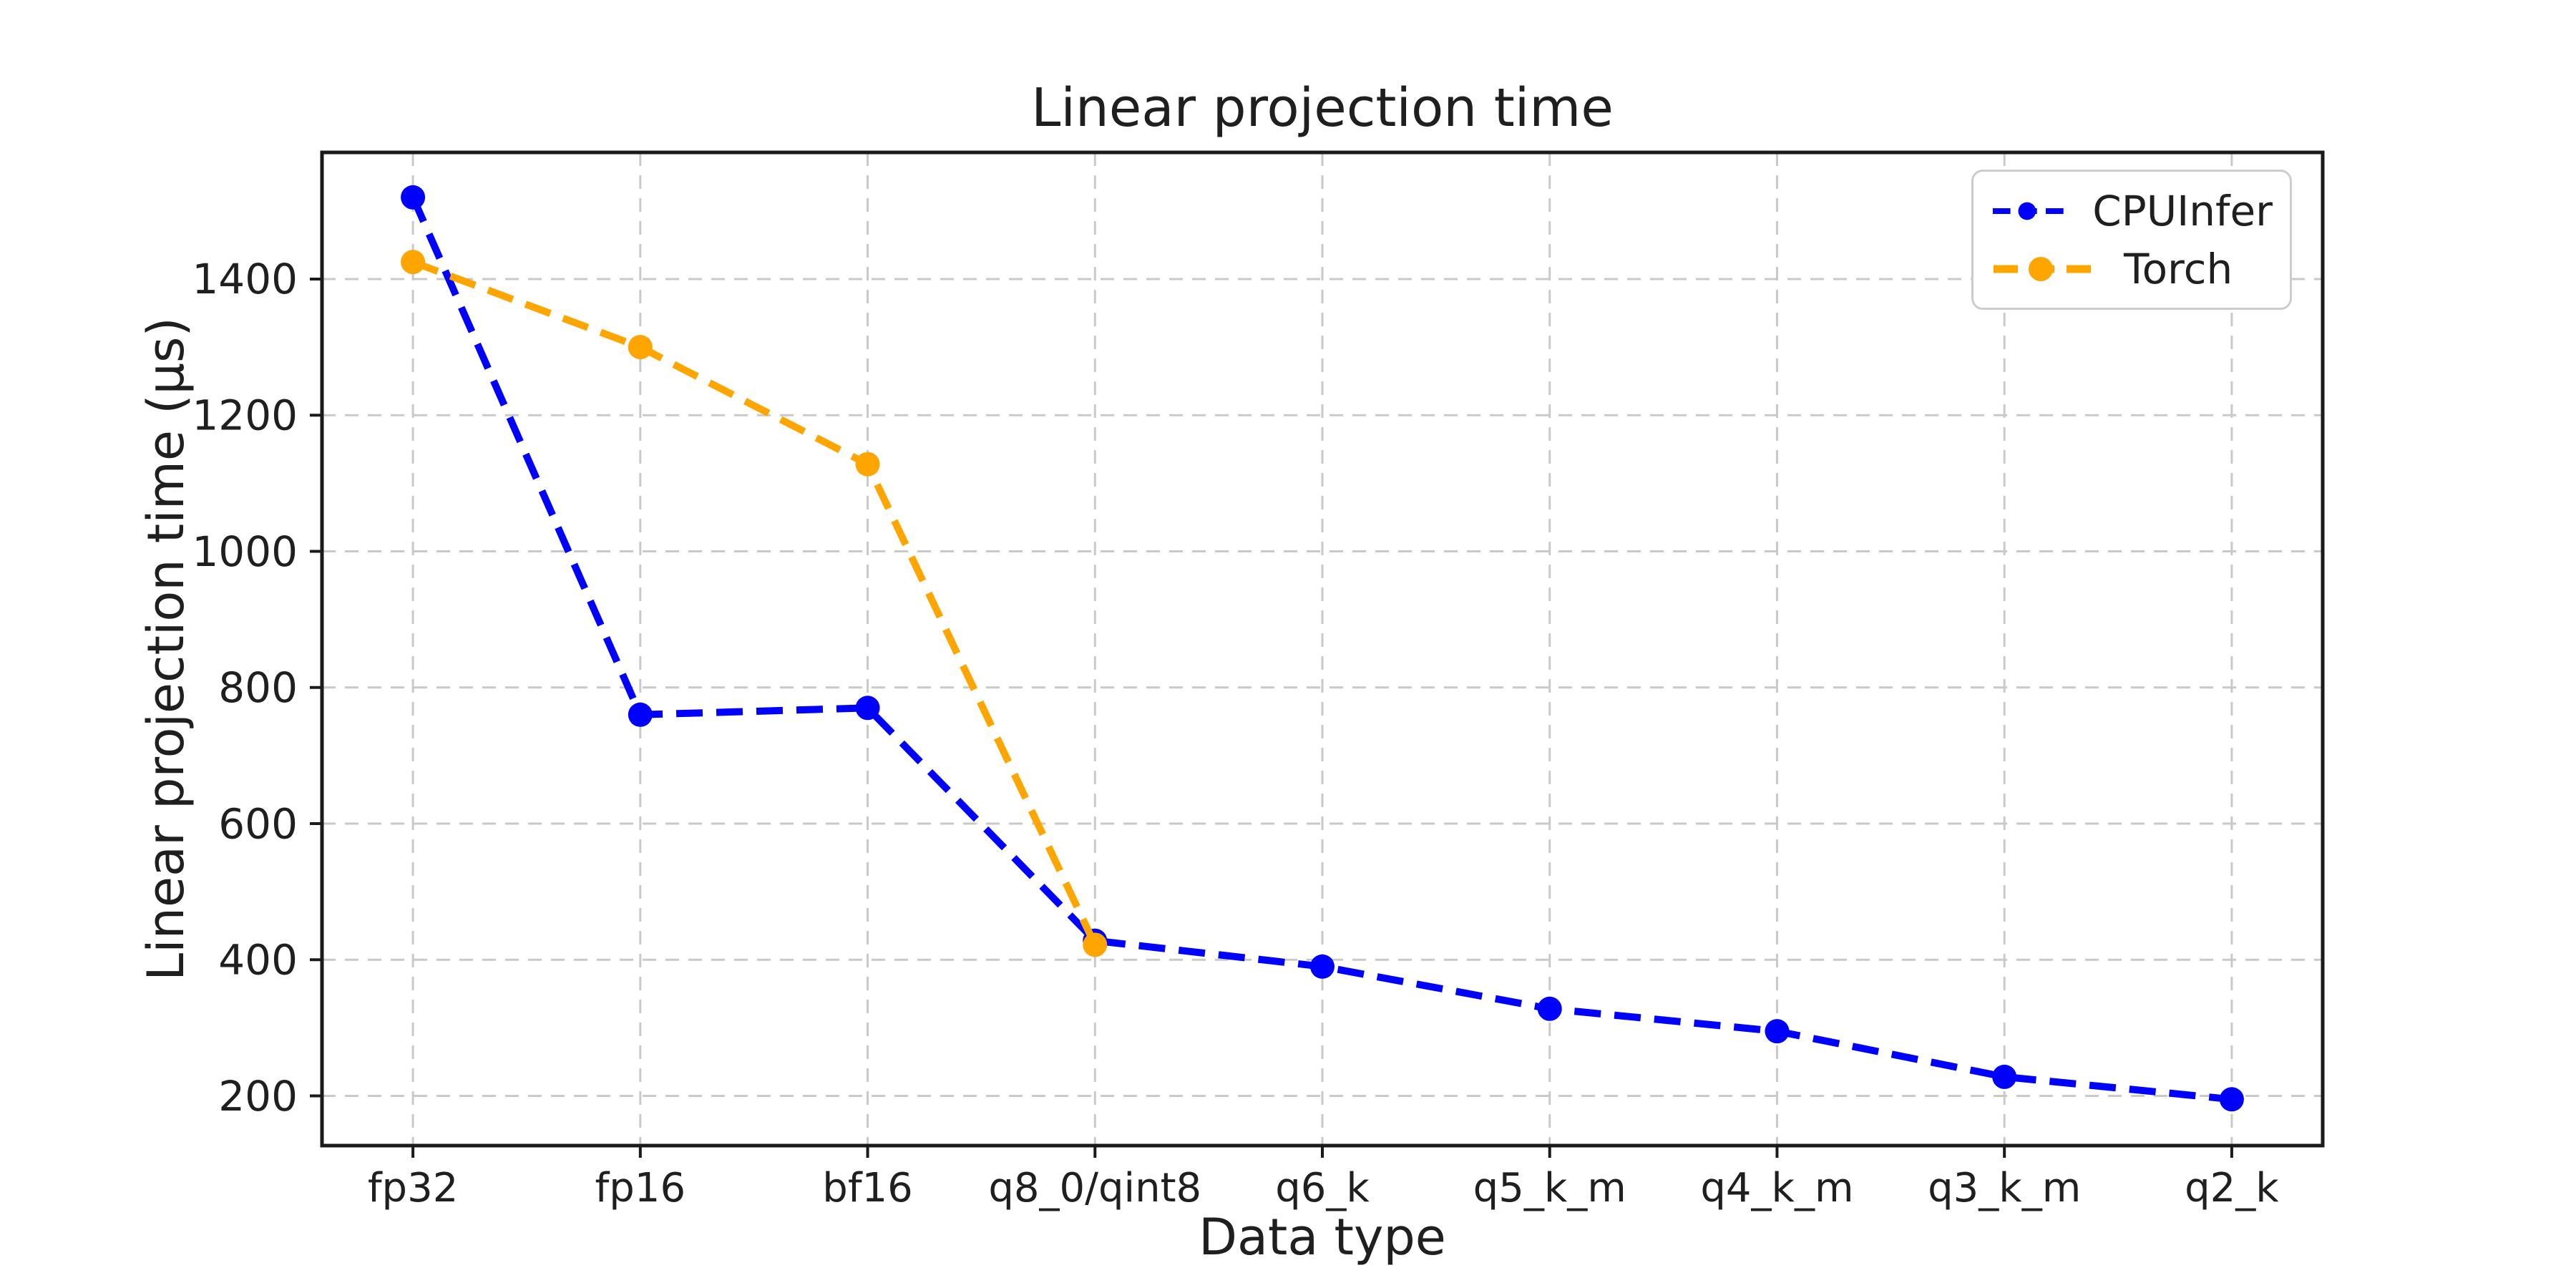  Describe the element at coordinates (2131, 240) in the screenshot. I see `legend: CPUInfer Torch` at that location.